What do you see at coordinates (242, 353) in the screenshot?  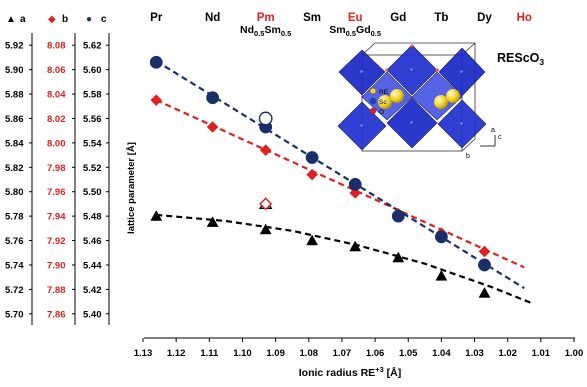 I see `x-tick-label: 1.10` at bounding box center [242, 353].